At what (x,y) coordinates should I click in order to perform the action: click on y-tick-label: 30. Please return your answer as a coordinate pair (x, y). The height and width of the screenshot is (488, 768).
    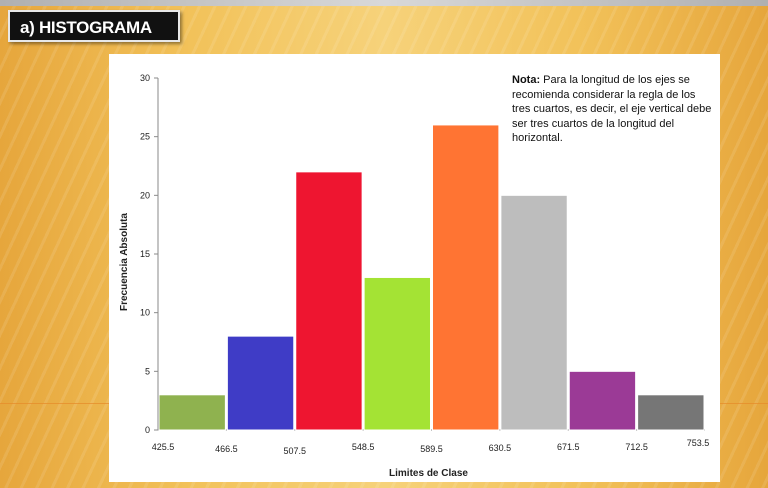
    Looking at the image, I should click on (145, 78).